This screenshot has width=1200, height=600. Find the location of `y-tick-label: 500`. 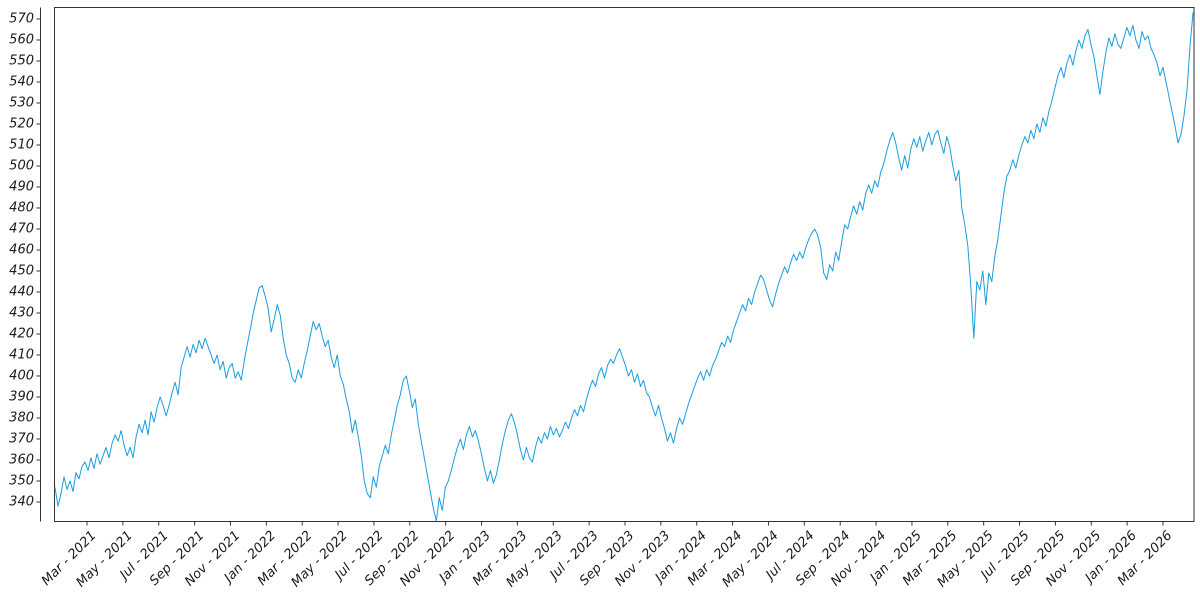

y-tick-label: 500 is located at coordinates (21, 166).